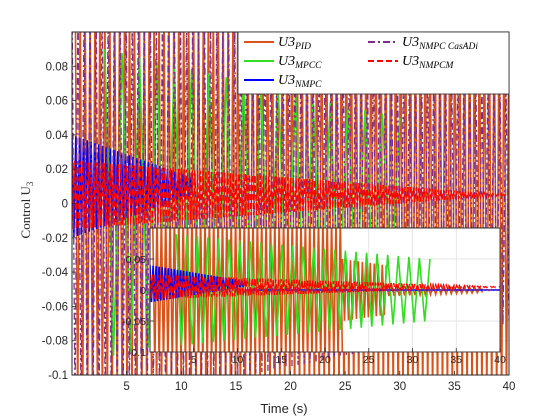 This screenshot has height=420, width=560. I want to click on main-x-tick-label: 30, so click(399, 387).